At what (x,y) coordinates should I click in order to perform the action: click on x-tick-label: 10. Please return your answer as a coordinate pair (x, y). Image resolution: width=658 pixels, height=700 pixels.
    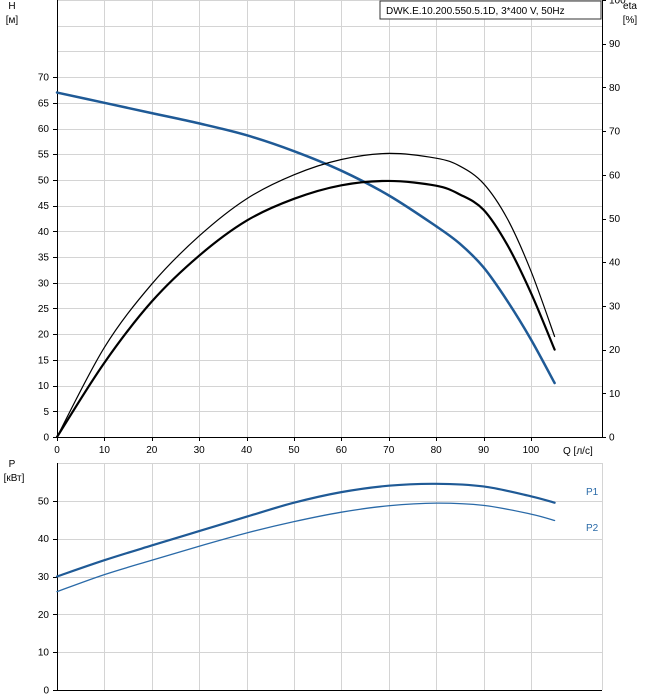
    Looking at the image, I should click on (105, 450).